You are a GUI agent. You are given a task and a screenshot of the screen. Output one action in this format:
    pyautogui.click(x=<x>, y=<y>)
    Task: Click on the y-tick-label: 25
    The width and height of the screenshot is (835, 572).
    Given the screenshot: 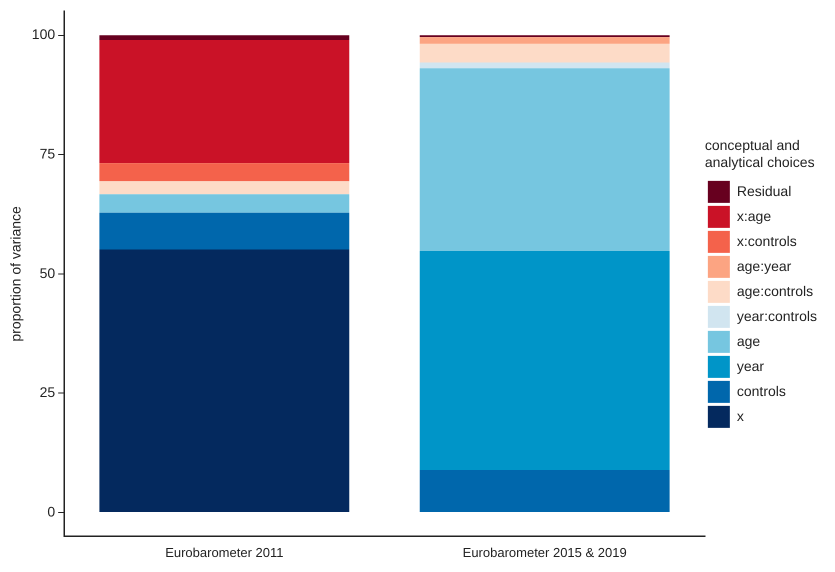 What is the action you would take?
    pyautogui.click(x=48, y=392)
    